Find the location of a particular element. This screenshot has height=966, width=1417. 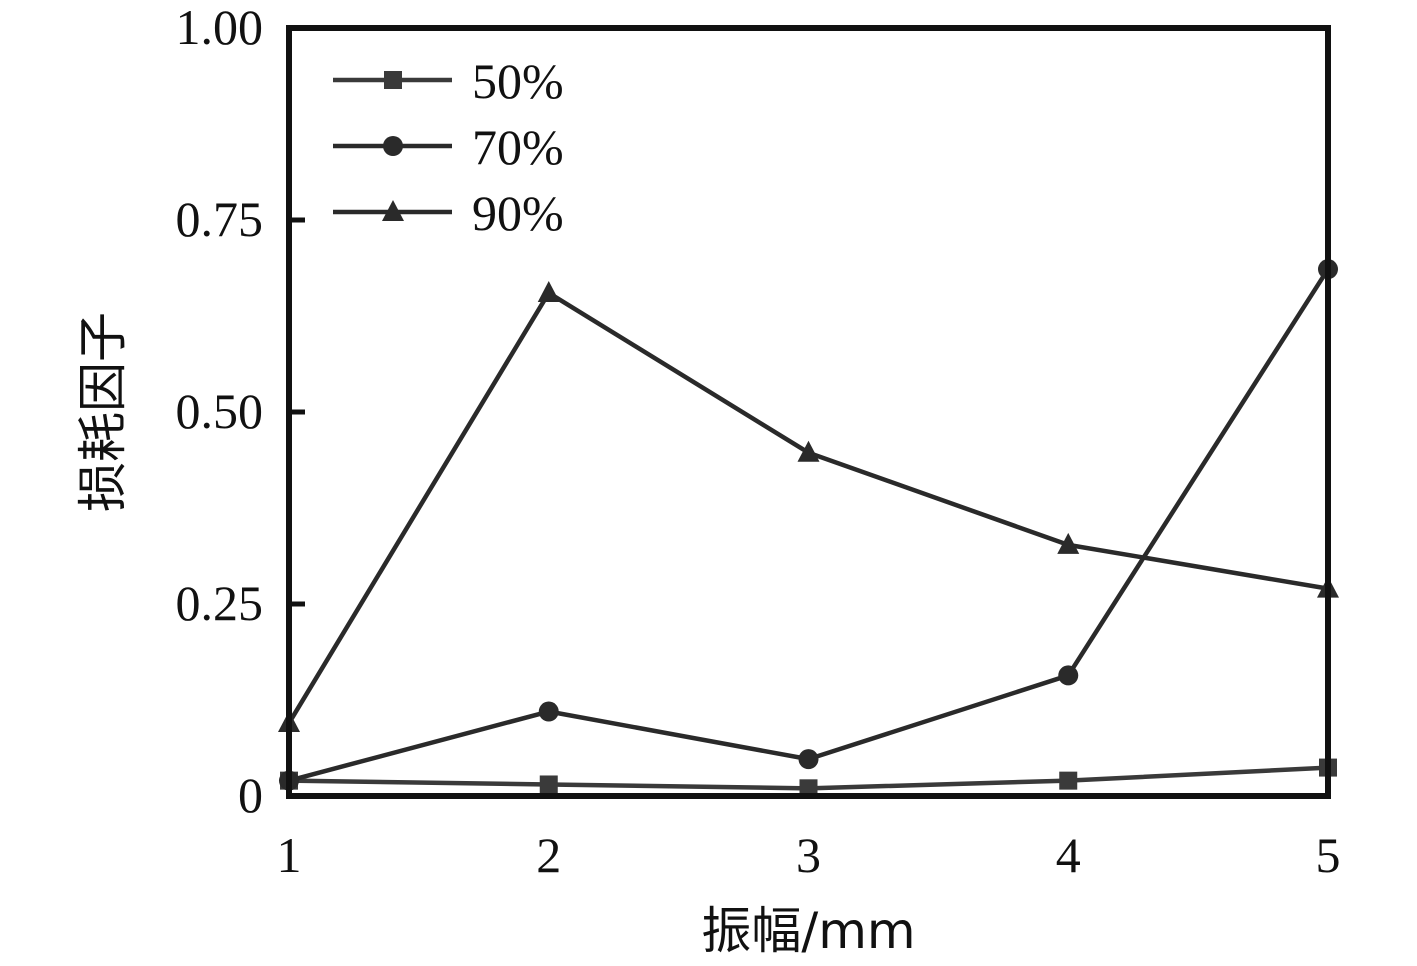

x-tick-label: 3 is located at coordinates (808, 855).